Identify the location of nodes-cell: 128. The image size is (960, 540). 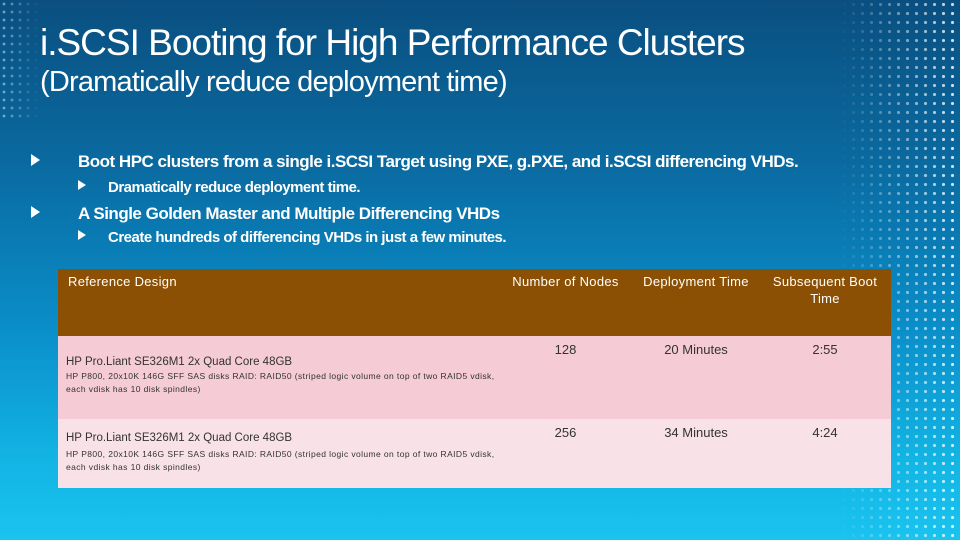
(565, 377).